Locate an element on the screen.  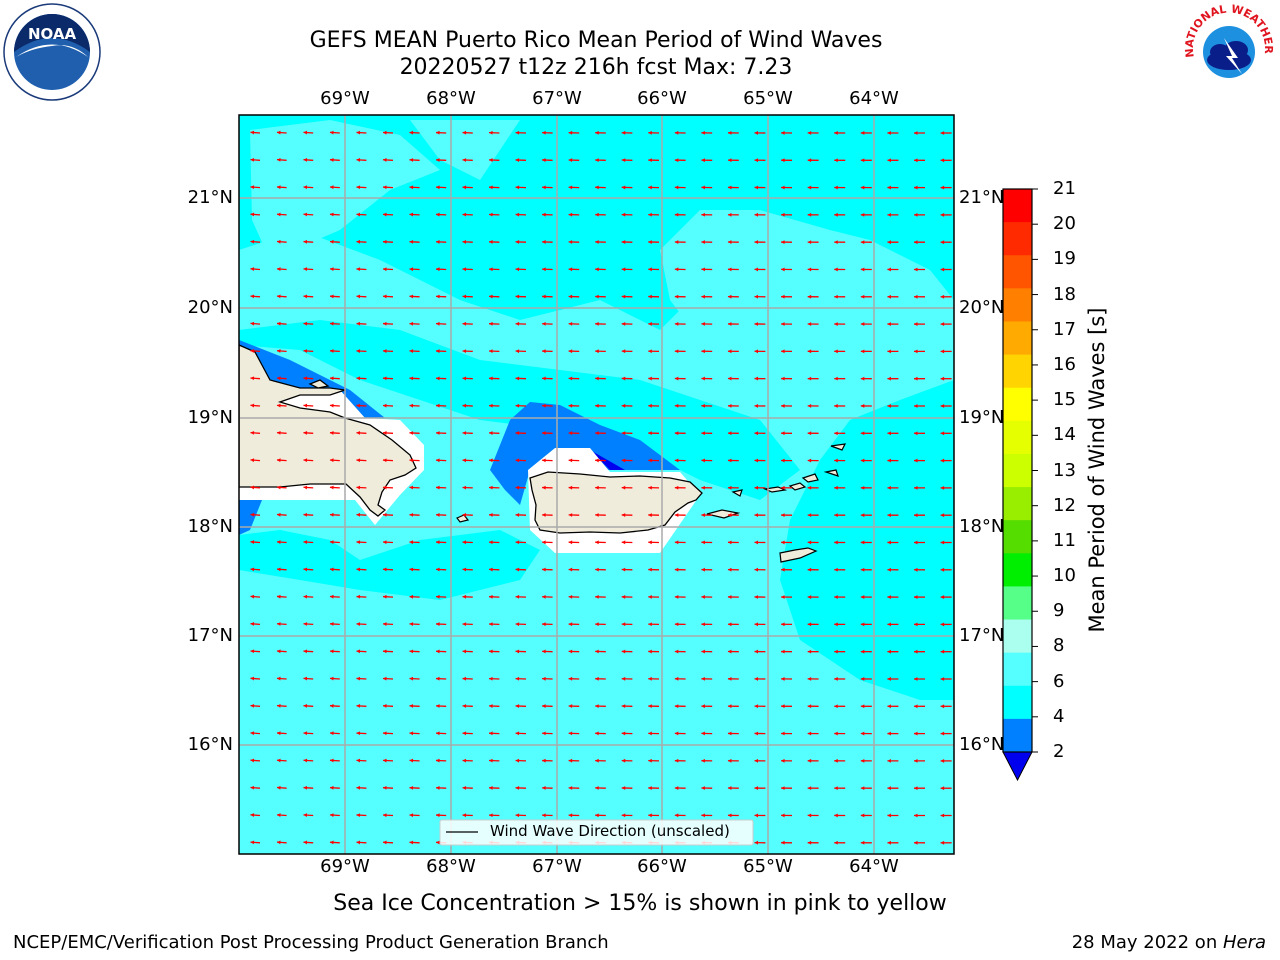
lat-label-right: 16°N is located at coordinates (982, 744).